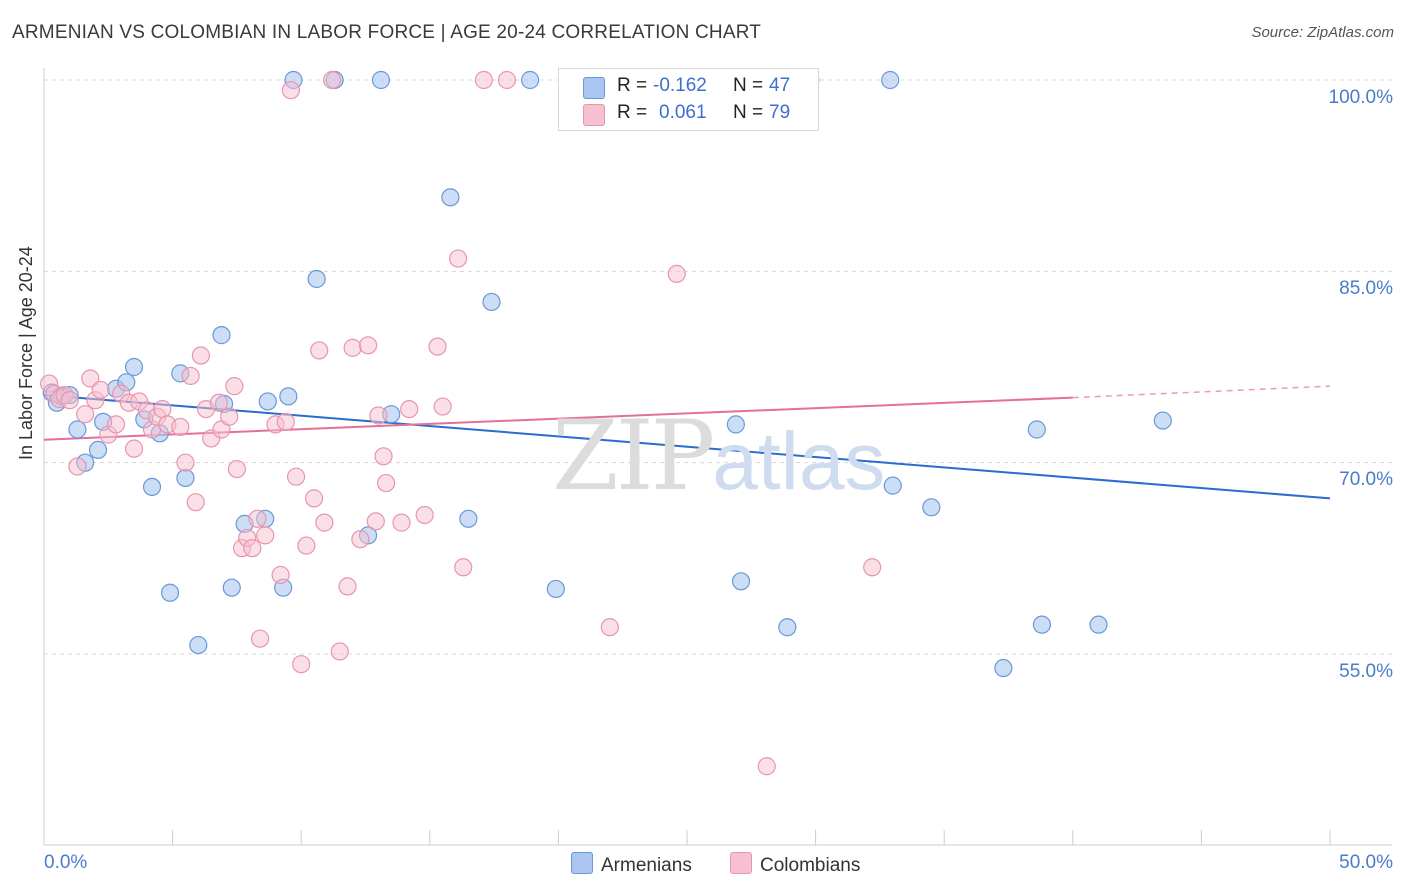  I want to click on legend-armenian-r: -0.162, so click(680, 85).